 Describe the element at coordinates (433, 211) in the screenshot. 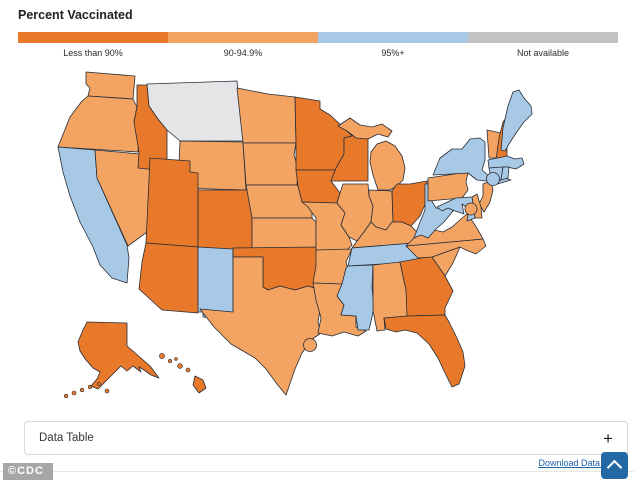

I see `state-wv` at that location.